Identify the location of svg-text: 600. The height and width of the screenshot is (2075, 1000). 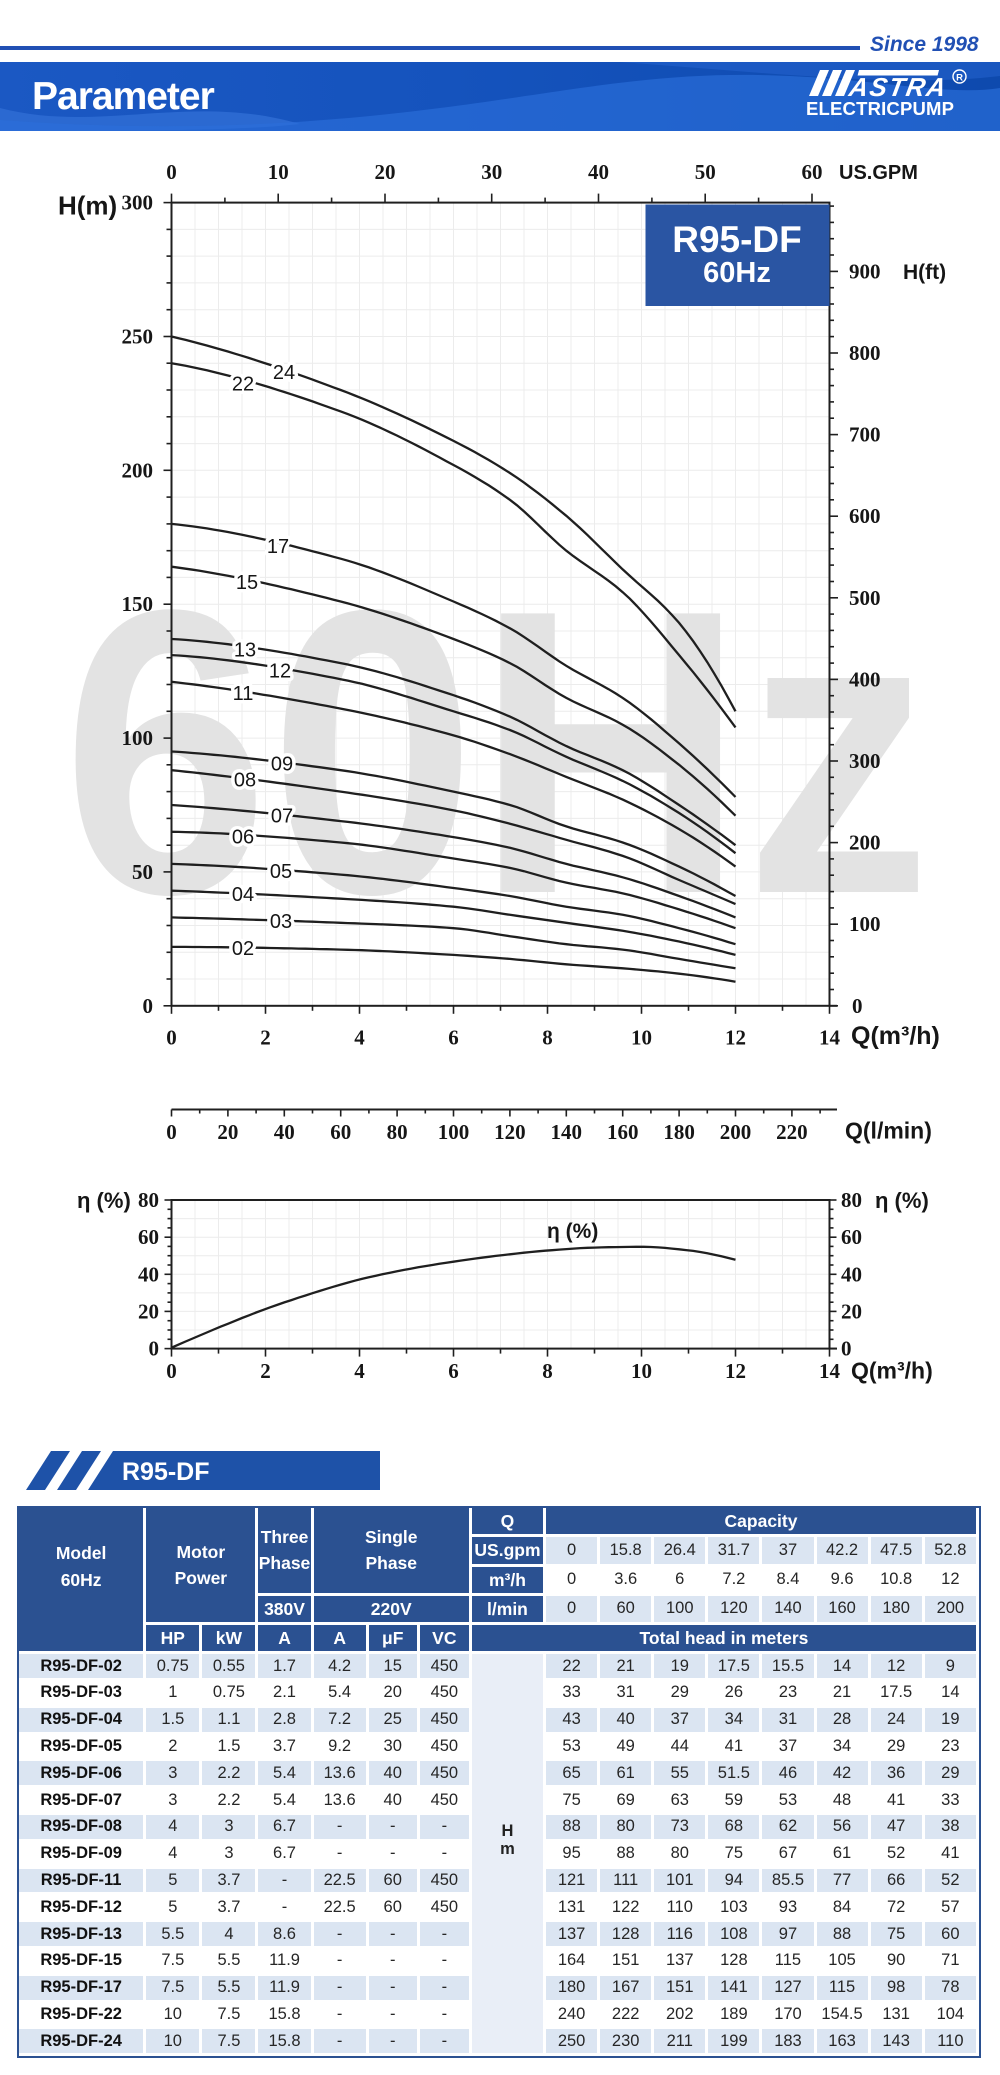
(865, 516).